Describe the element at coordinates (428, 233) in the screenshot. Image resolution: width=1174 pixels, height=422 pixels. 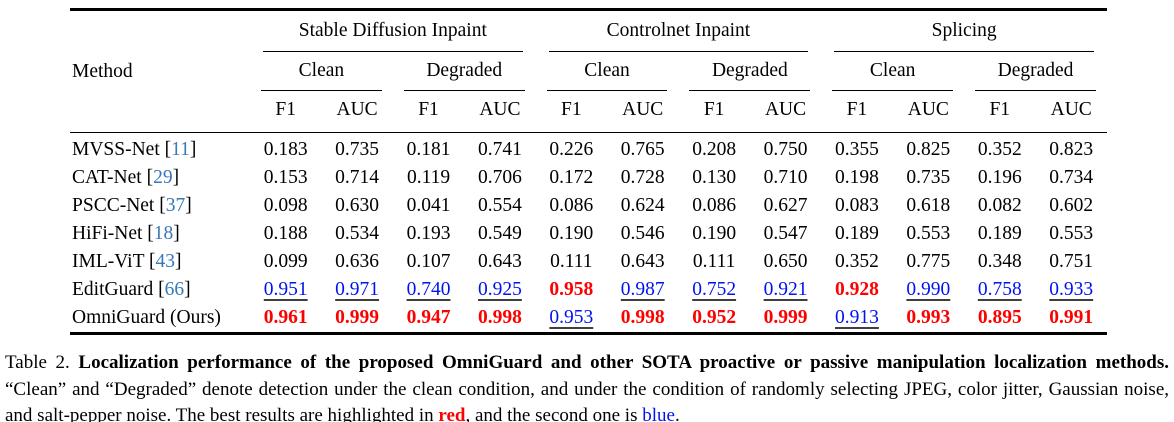
I see `result-value: 0.193` at that location.